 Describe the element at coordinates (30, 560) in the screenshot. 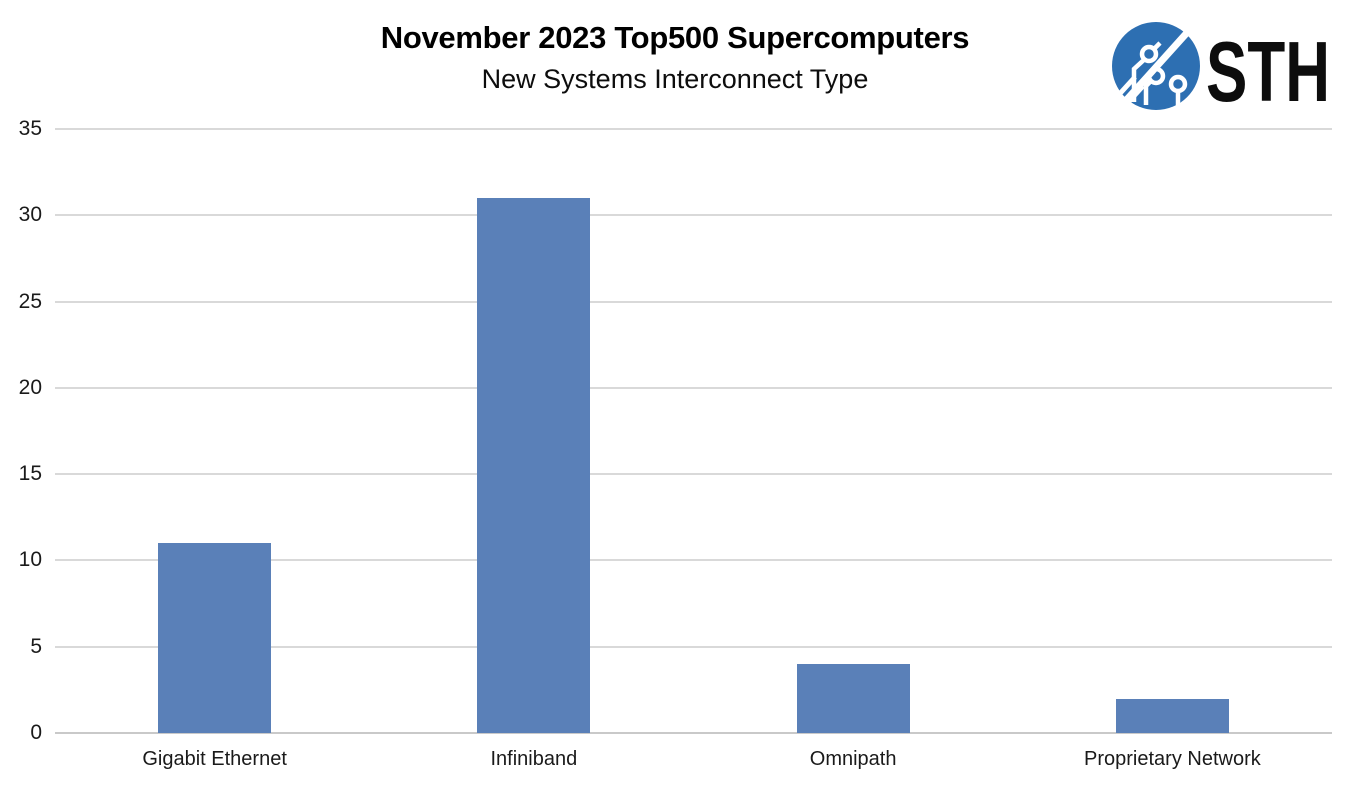

I see `y-axis-tick-label: 10` at that location.